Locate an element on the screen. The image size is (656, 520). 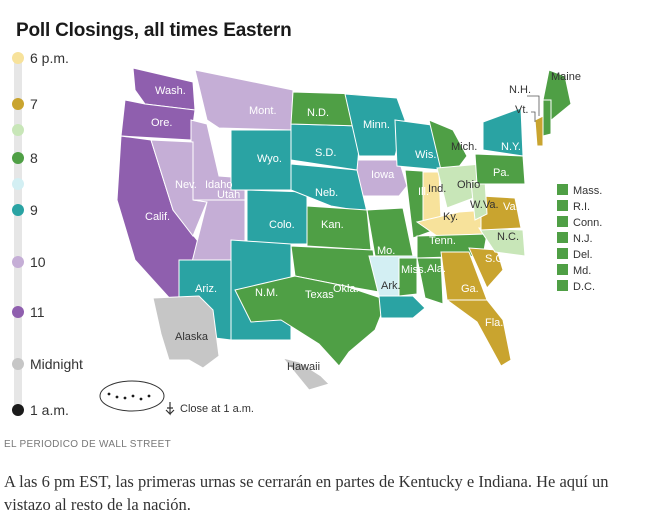
state-label-va: Va. is located at coordinates (511, 207).